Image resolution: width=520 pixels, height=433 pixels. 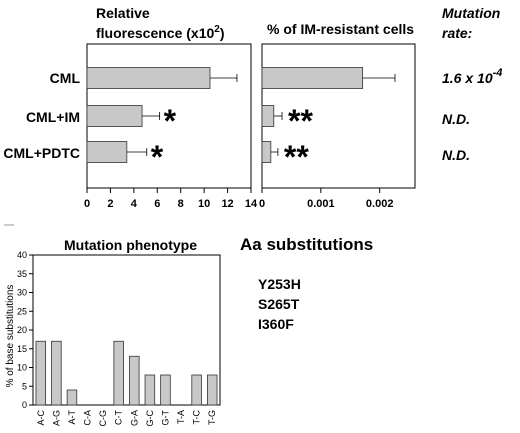 What do you see at coordinates (22, 255) in the screenshot?
I see `y-tick-label: 40` at bounding box center [22, 255].